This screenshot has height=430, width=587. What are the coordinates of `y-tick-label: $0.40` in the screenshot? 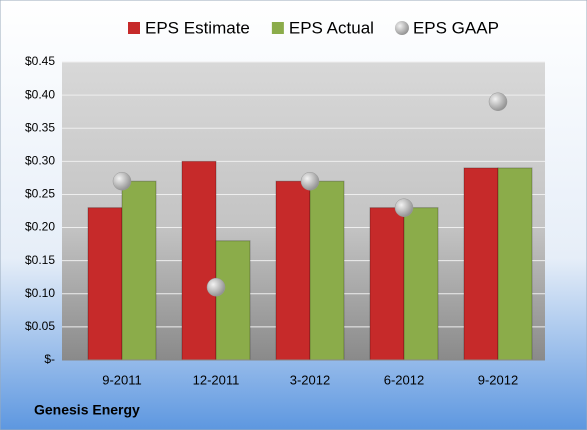 It's located at (40, 94).